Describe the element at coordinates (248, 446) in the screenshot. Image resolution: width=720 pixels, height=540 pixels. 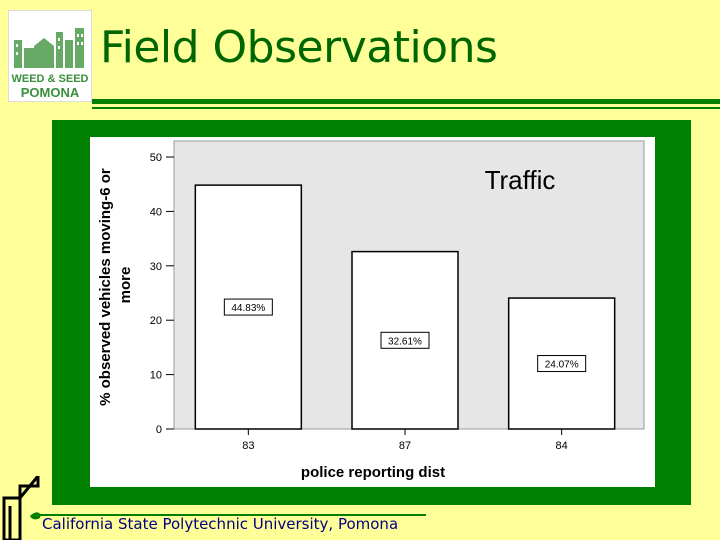
I see `x-tick-label: 83` at that location.